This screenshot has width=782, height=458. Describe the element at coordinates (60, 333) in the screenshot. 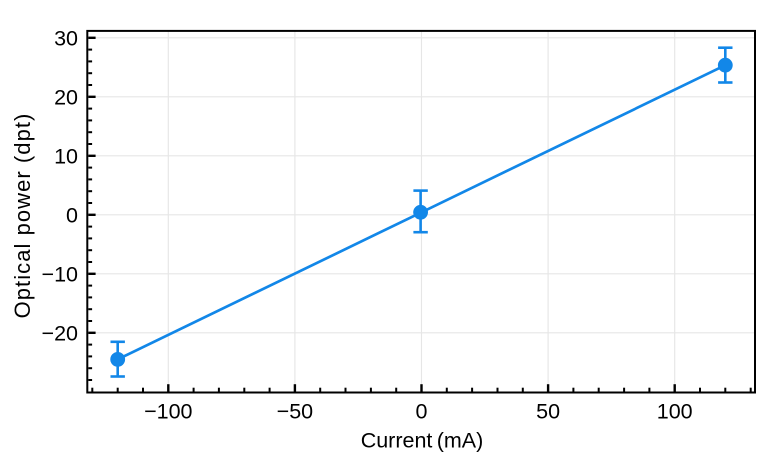

I see `svg-text: −20` at that location.